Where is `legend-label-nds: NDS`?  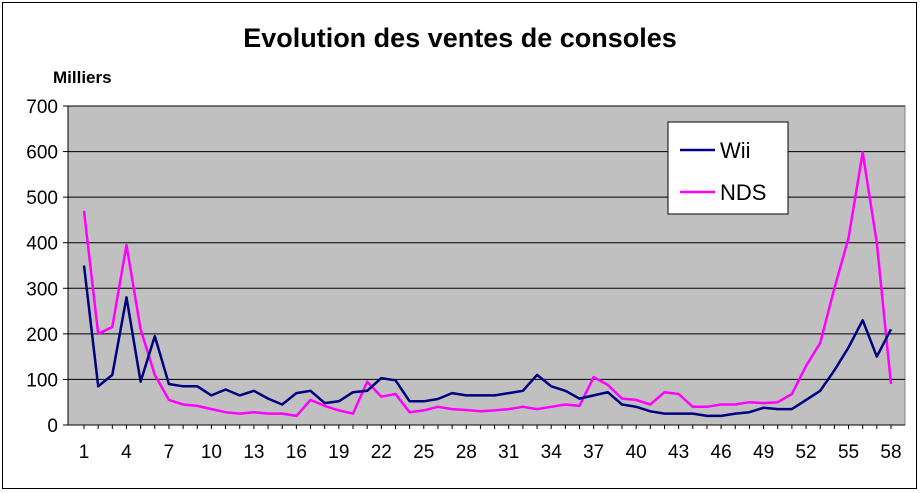
legend-label-nds: NDS is located at coordinates (743, 192).